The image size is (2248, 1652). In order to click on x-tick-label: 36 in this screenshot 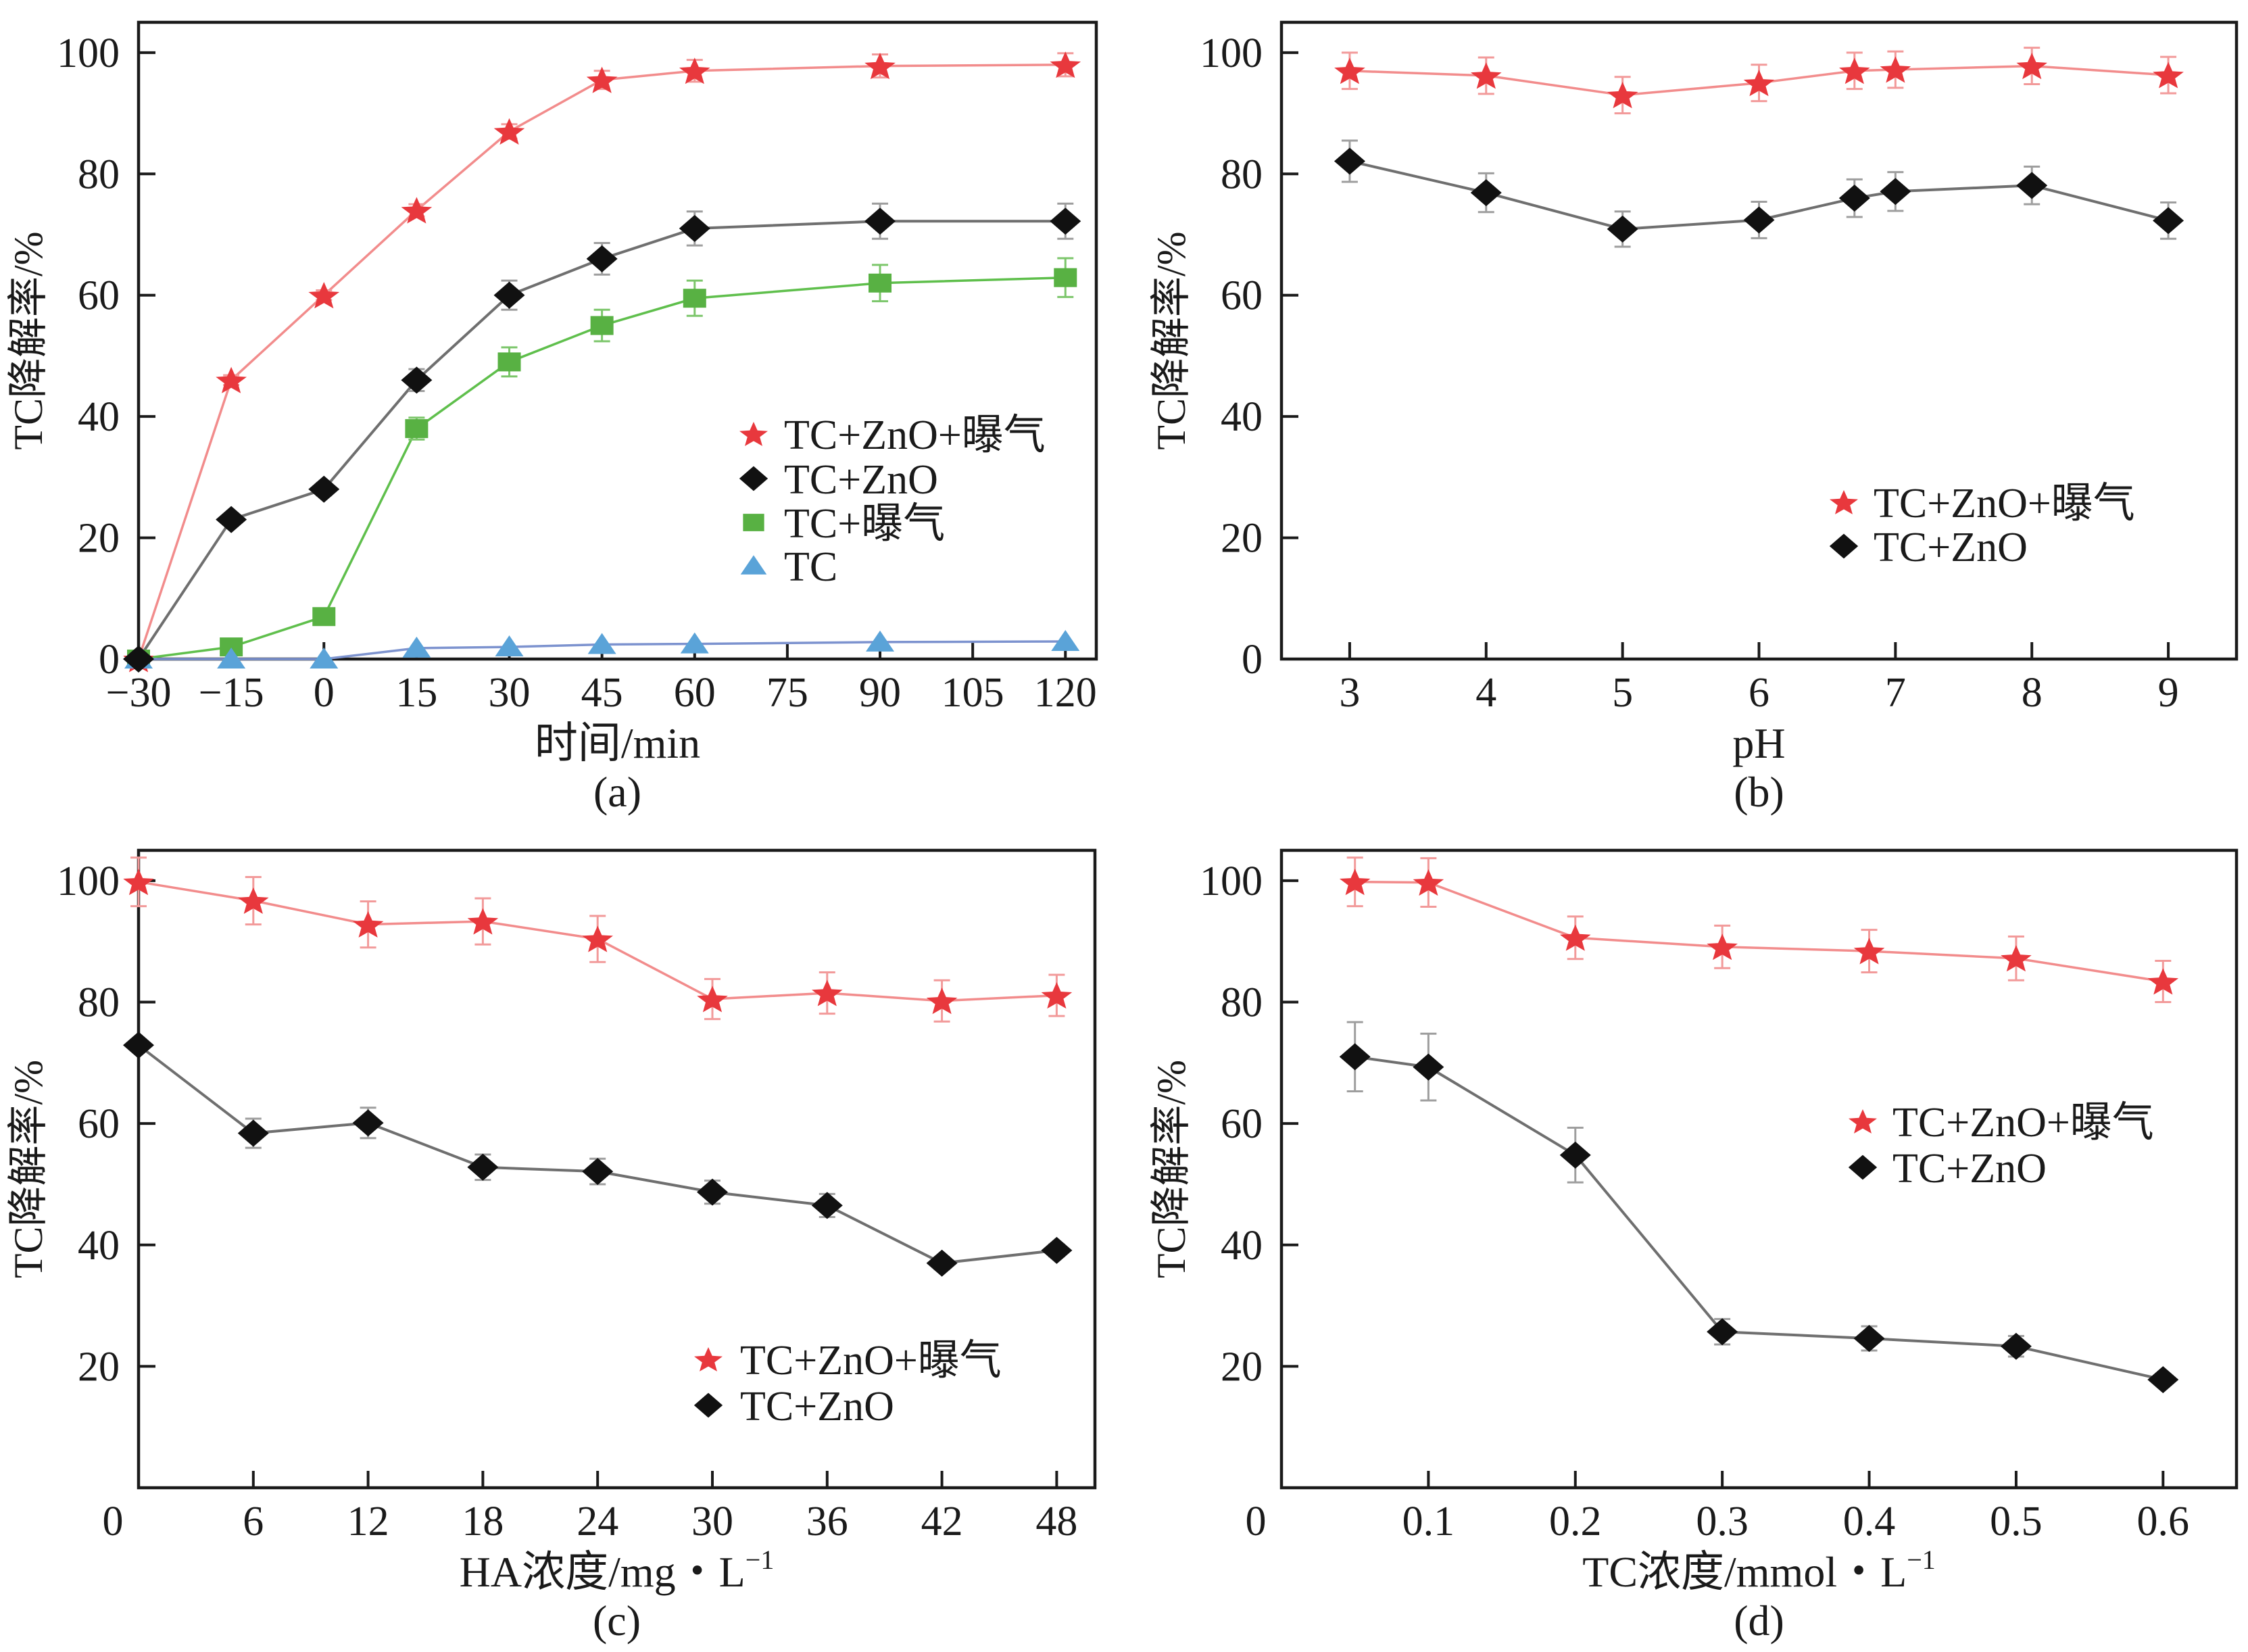, I will do `click(827, 1522)`.